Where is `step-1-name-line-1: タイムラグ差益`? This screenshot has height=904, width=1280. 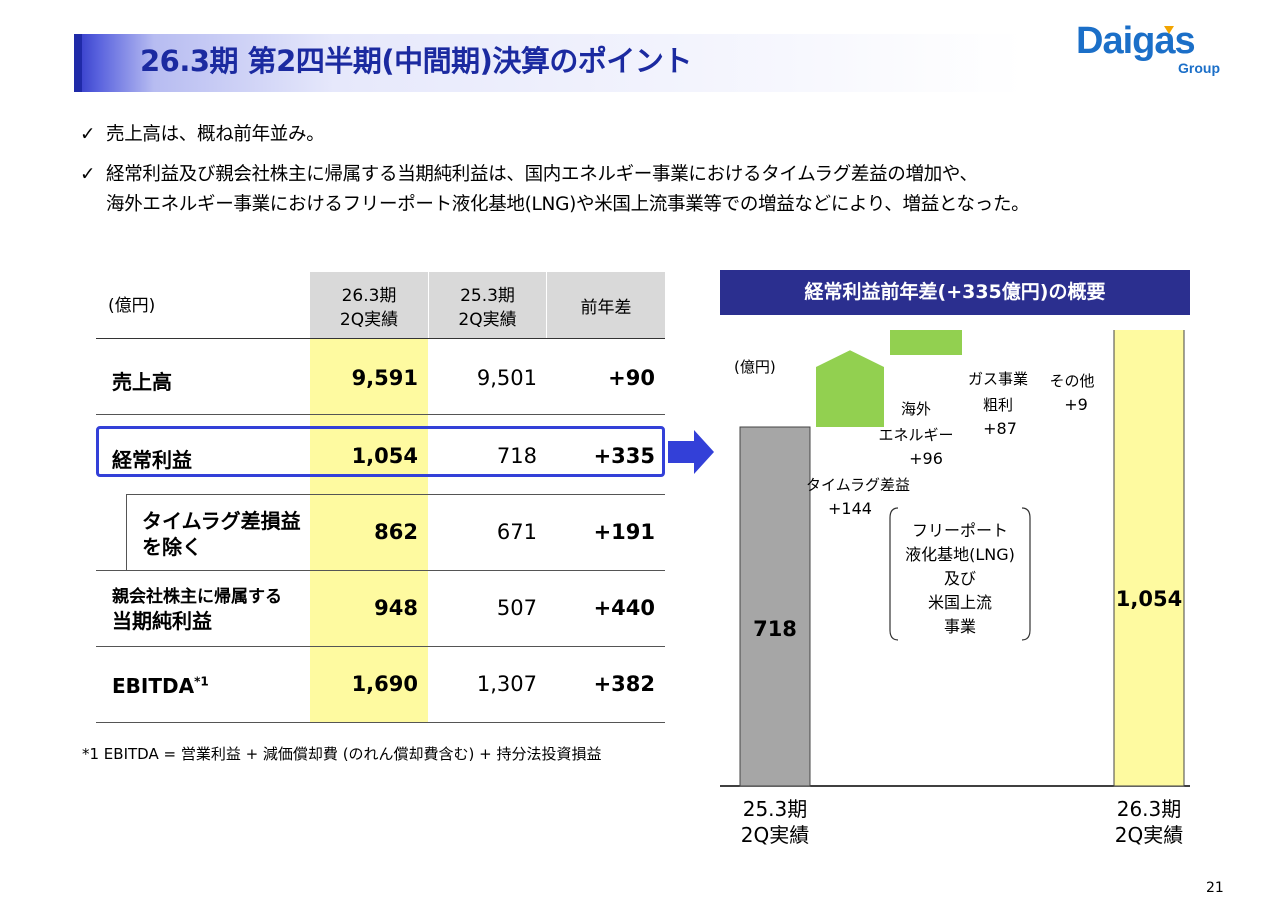
step-1-name-line-1: タイムラグ差益 is located at coordinates (858, 485).